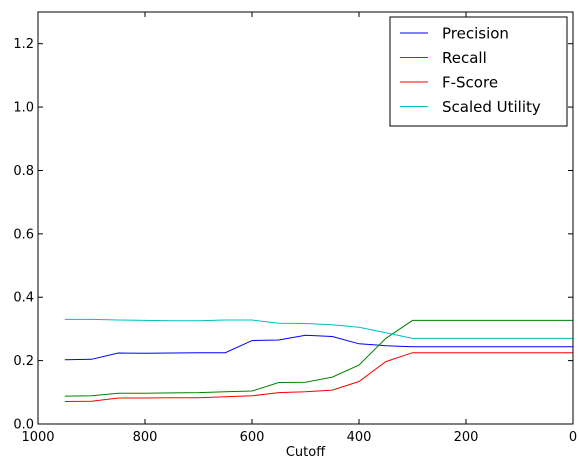  Describe the element at coordinates (491, 107) in the screenshot. I see `legend-label-scaled-utility: Scaled Utility` at that location.